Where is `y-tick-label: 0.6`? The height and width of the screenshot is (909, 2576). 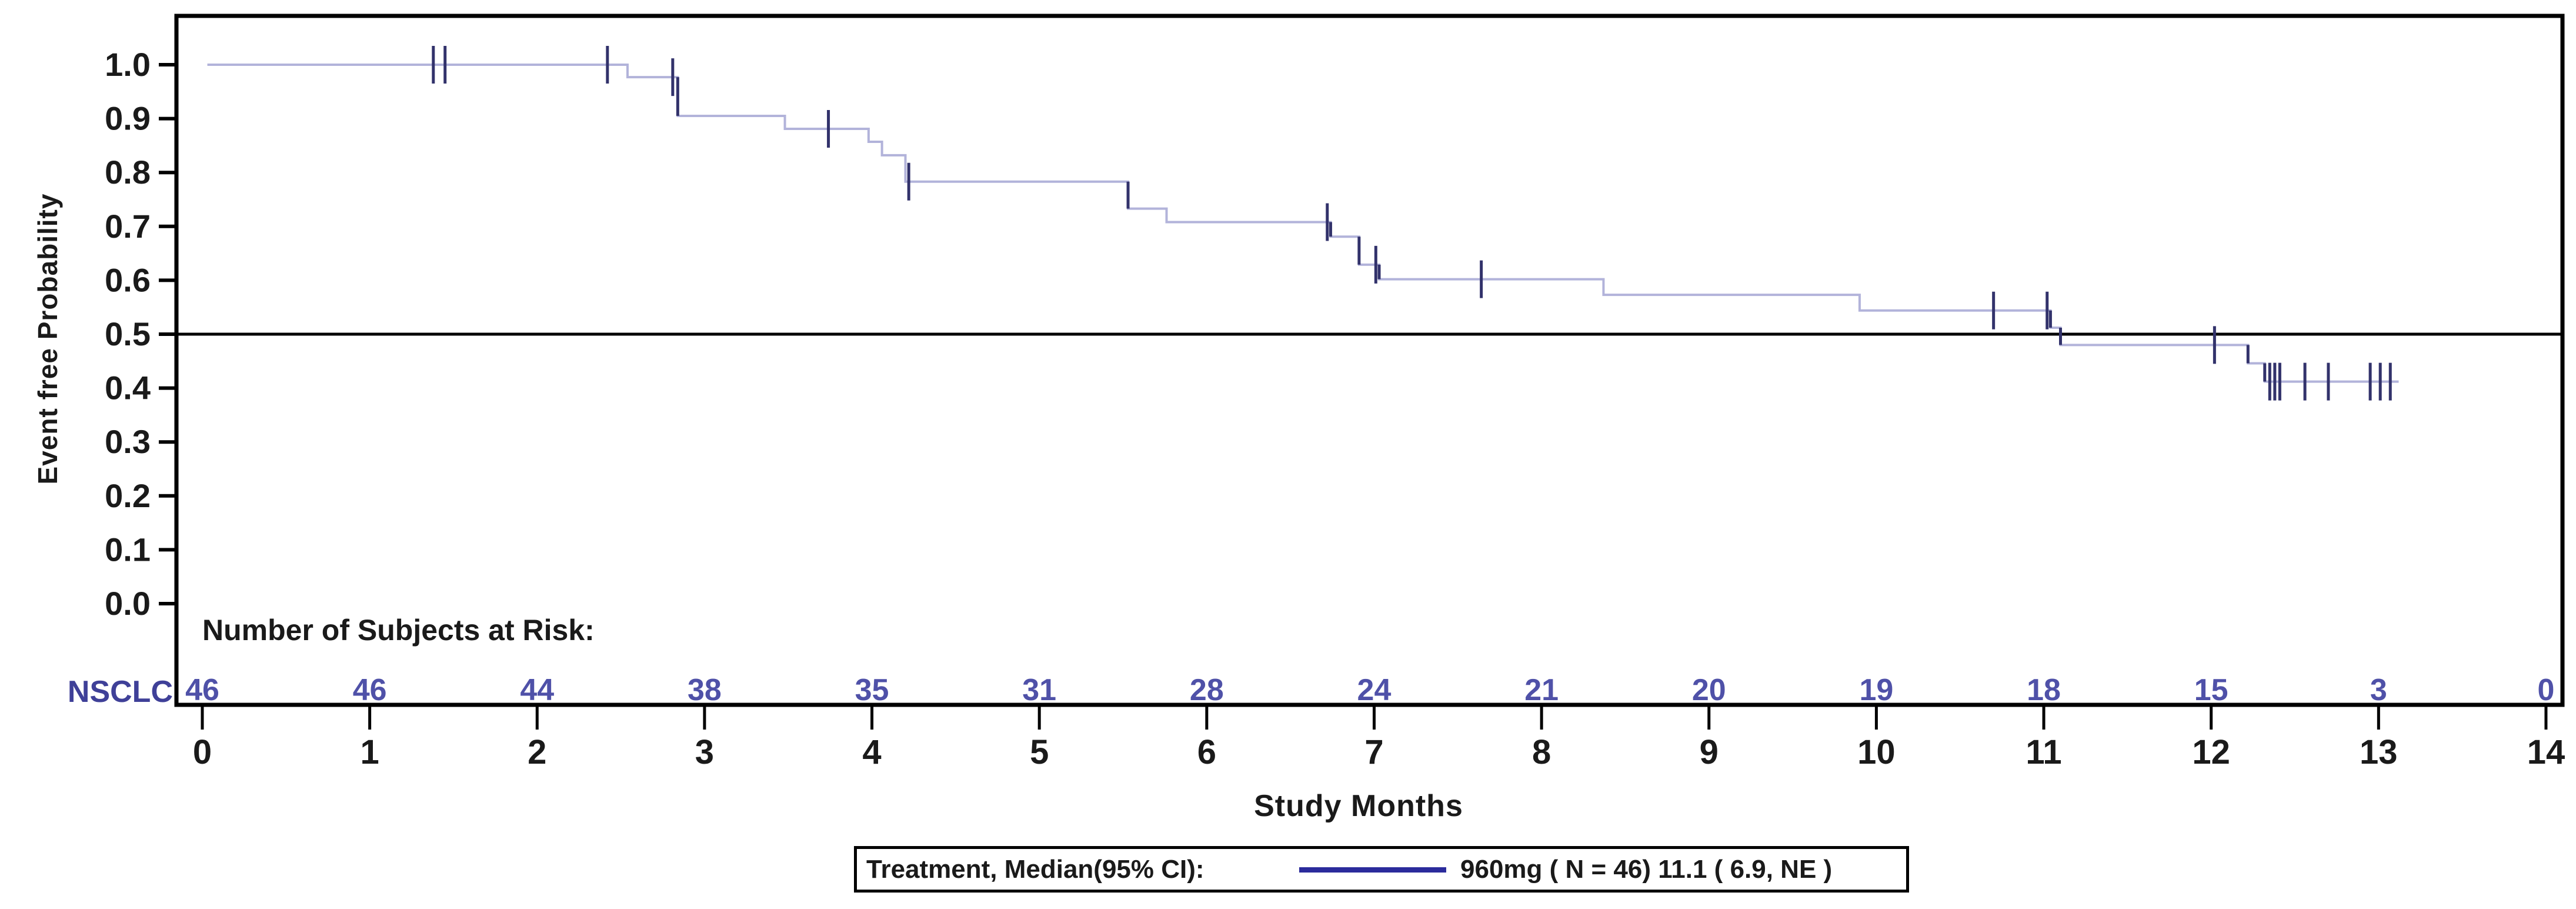 y-tick-label: 0.6 is located at coordinates (128, 279).